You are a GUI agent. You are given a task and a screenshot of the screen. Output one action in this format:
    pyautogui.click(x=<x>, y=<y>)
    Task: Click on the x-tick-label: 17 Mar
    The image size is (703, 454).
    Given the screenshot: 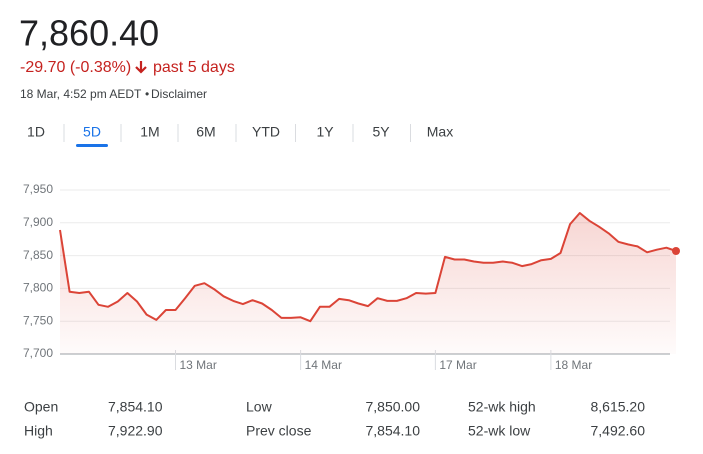 What is the action you would take?
    pyautogui.click(x=457, y=365)
    